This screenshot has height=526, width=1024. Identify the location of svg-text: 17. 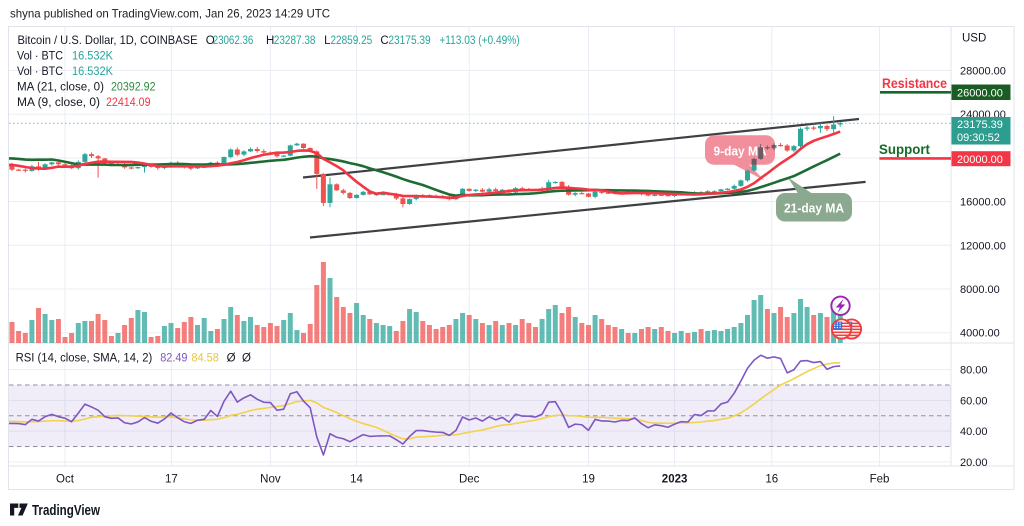
(171, 480).